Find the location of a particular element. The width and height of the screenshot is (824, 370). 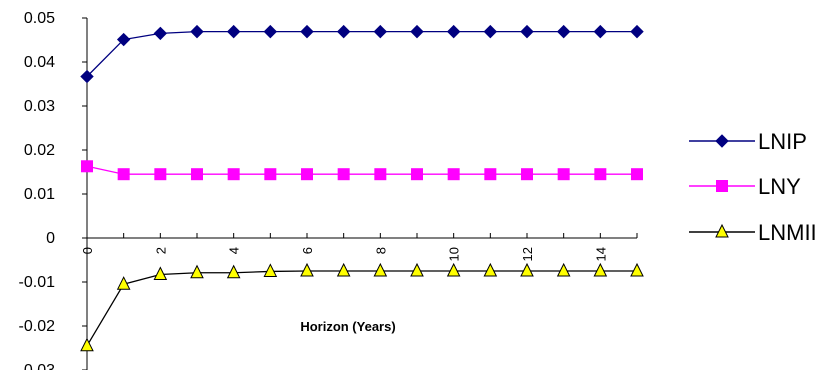

legend-marker-lnmii is located at coordinates (722, 230).